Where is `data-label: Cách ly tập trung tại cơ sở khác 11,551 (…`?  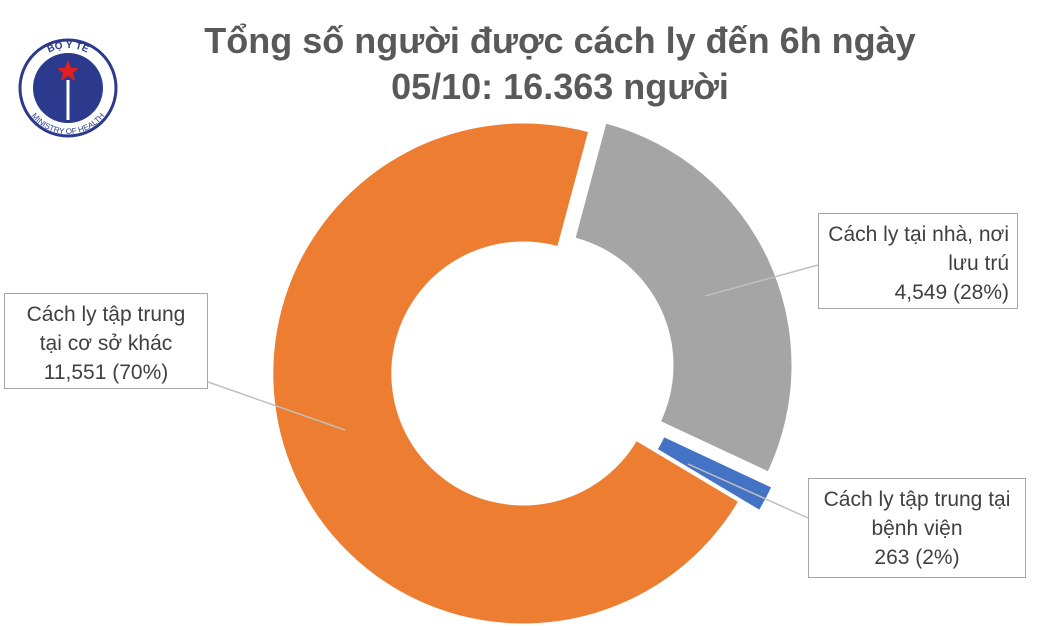
data-label: Cách ly tập trung tại cơ sở khác 11,551 (… is located at coordinates (106, 341).